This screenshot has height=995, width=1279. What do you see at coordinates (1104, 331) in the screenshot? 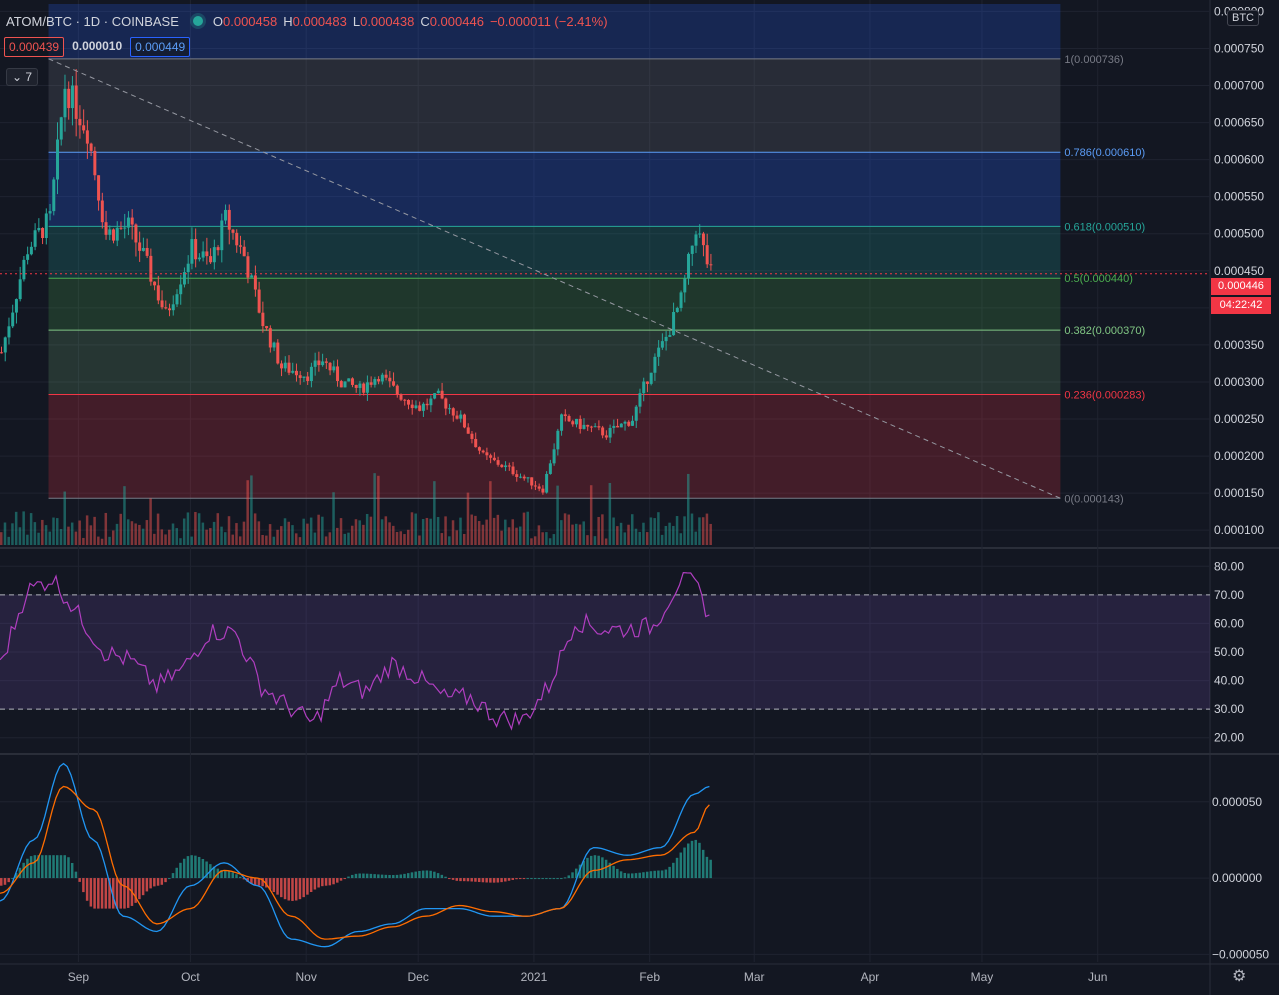
I see `fib-level-label: 0.382(0.000370)` at bounding box center [1104, 331].